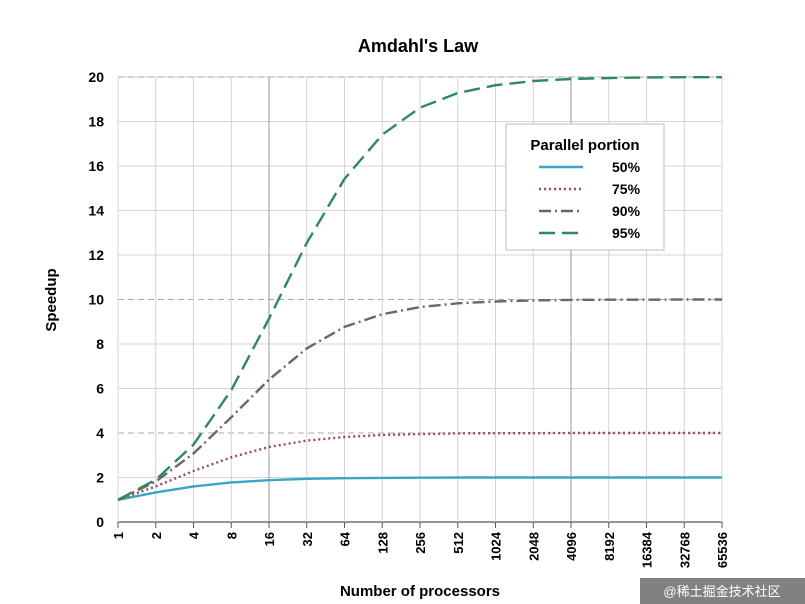 The width and height of the screenshot is (805, 604). What do you see at coordinates (609, 546) in the screenshot?
I see `x-tick-label: 8192` at bounding box center [609, 546].